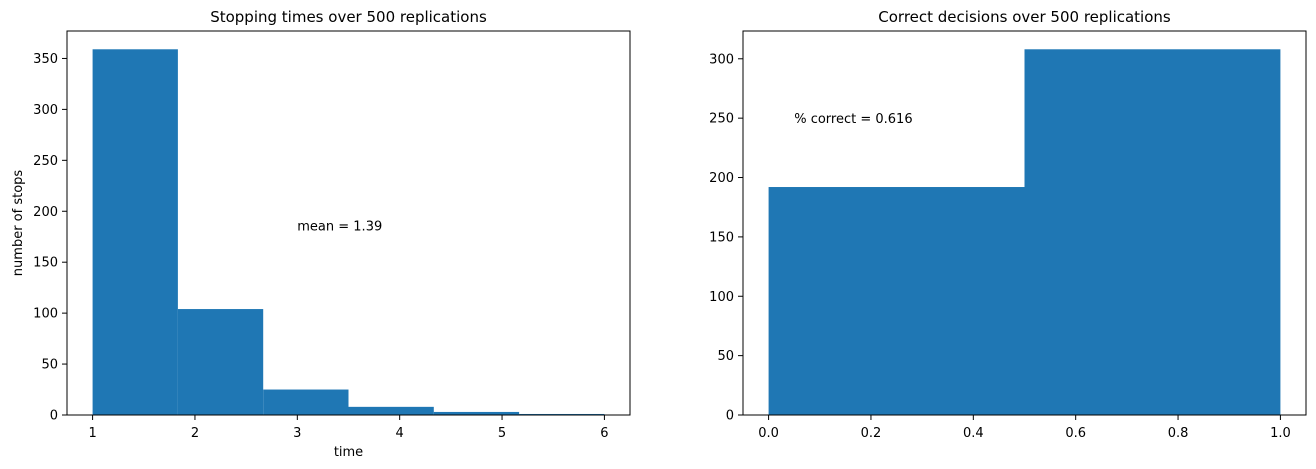  I want to click on x-tick-label: 0.0, so click(768, 433).